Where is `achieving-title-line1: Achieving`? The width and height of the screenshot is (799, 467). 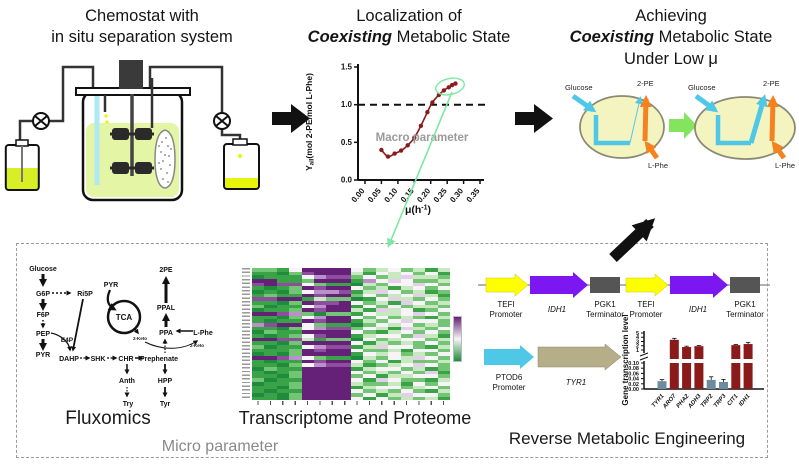
achieving-title-line1: Achieving is located at coordinates (671, 16).